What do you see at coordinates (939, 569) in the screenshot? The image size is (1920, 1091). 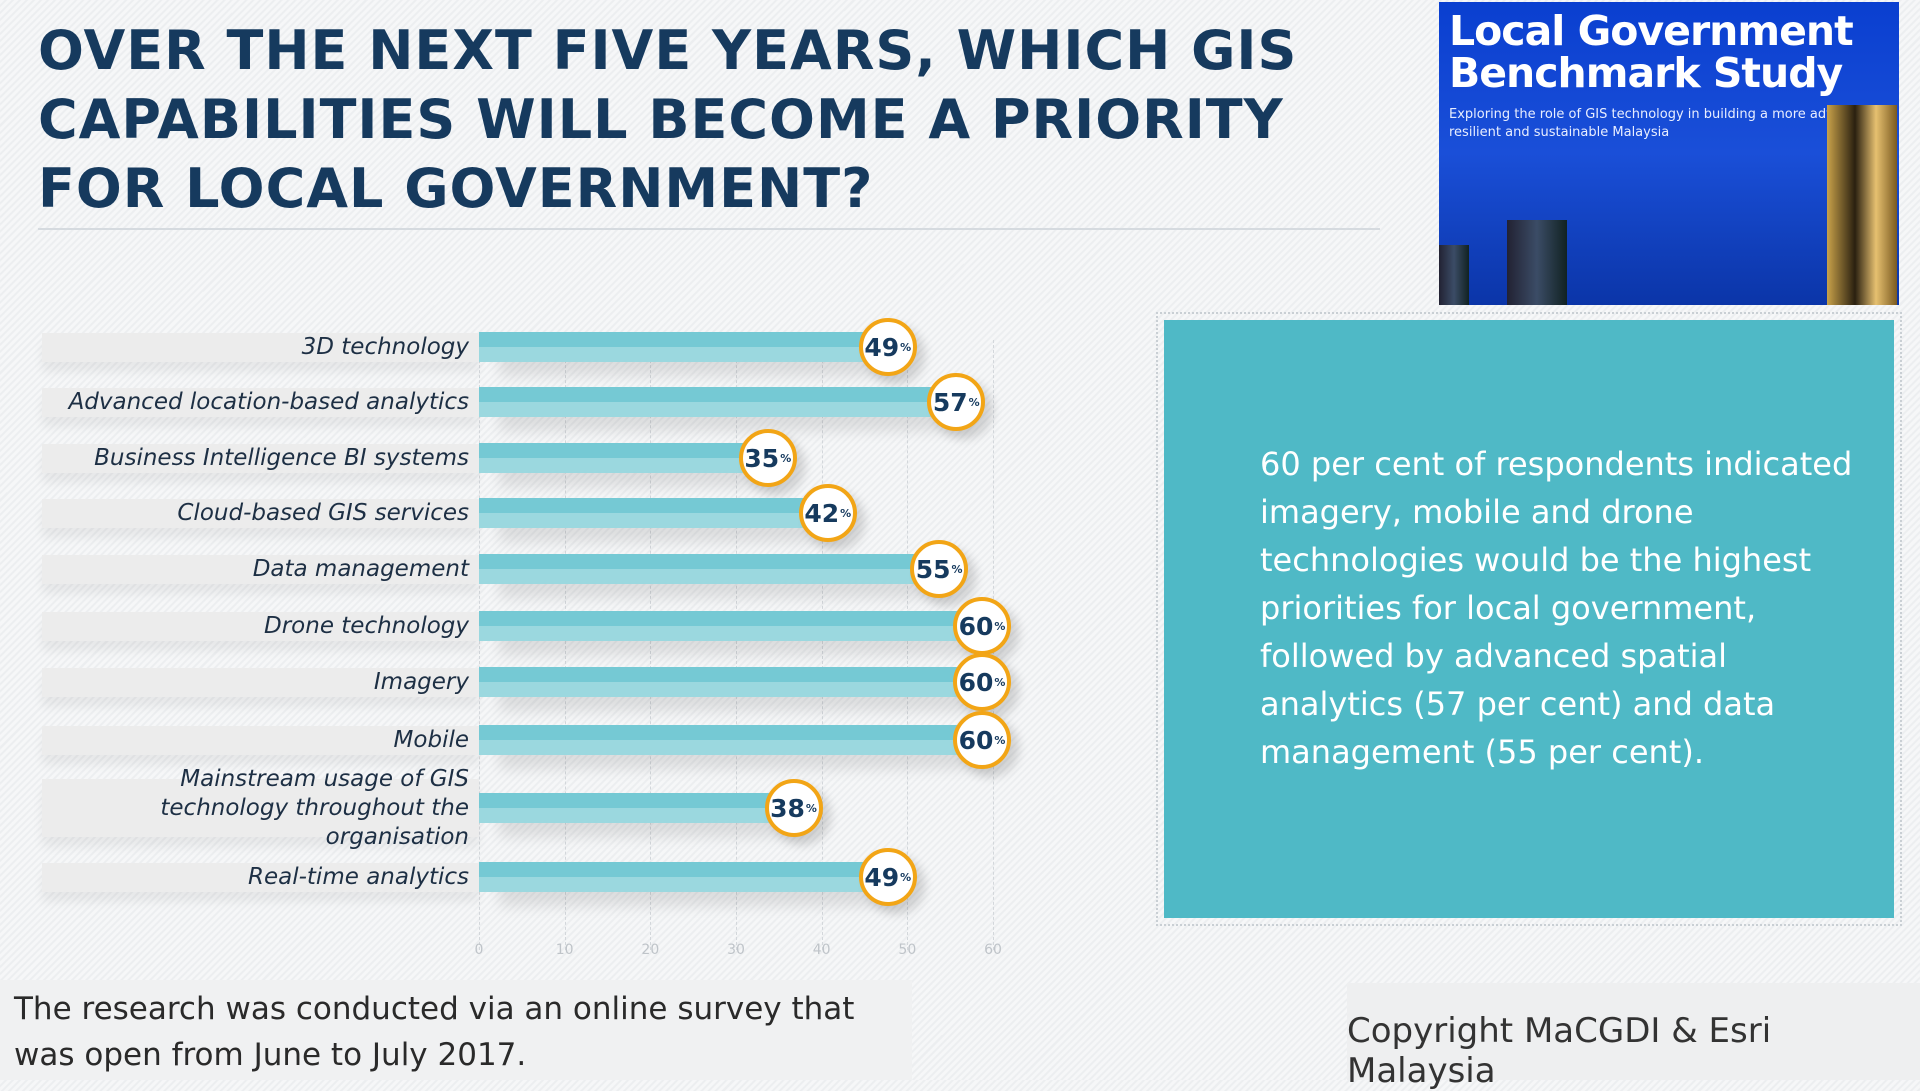 I see `value-badge: 55%` at bounding box center [939, 569].